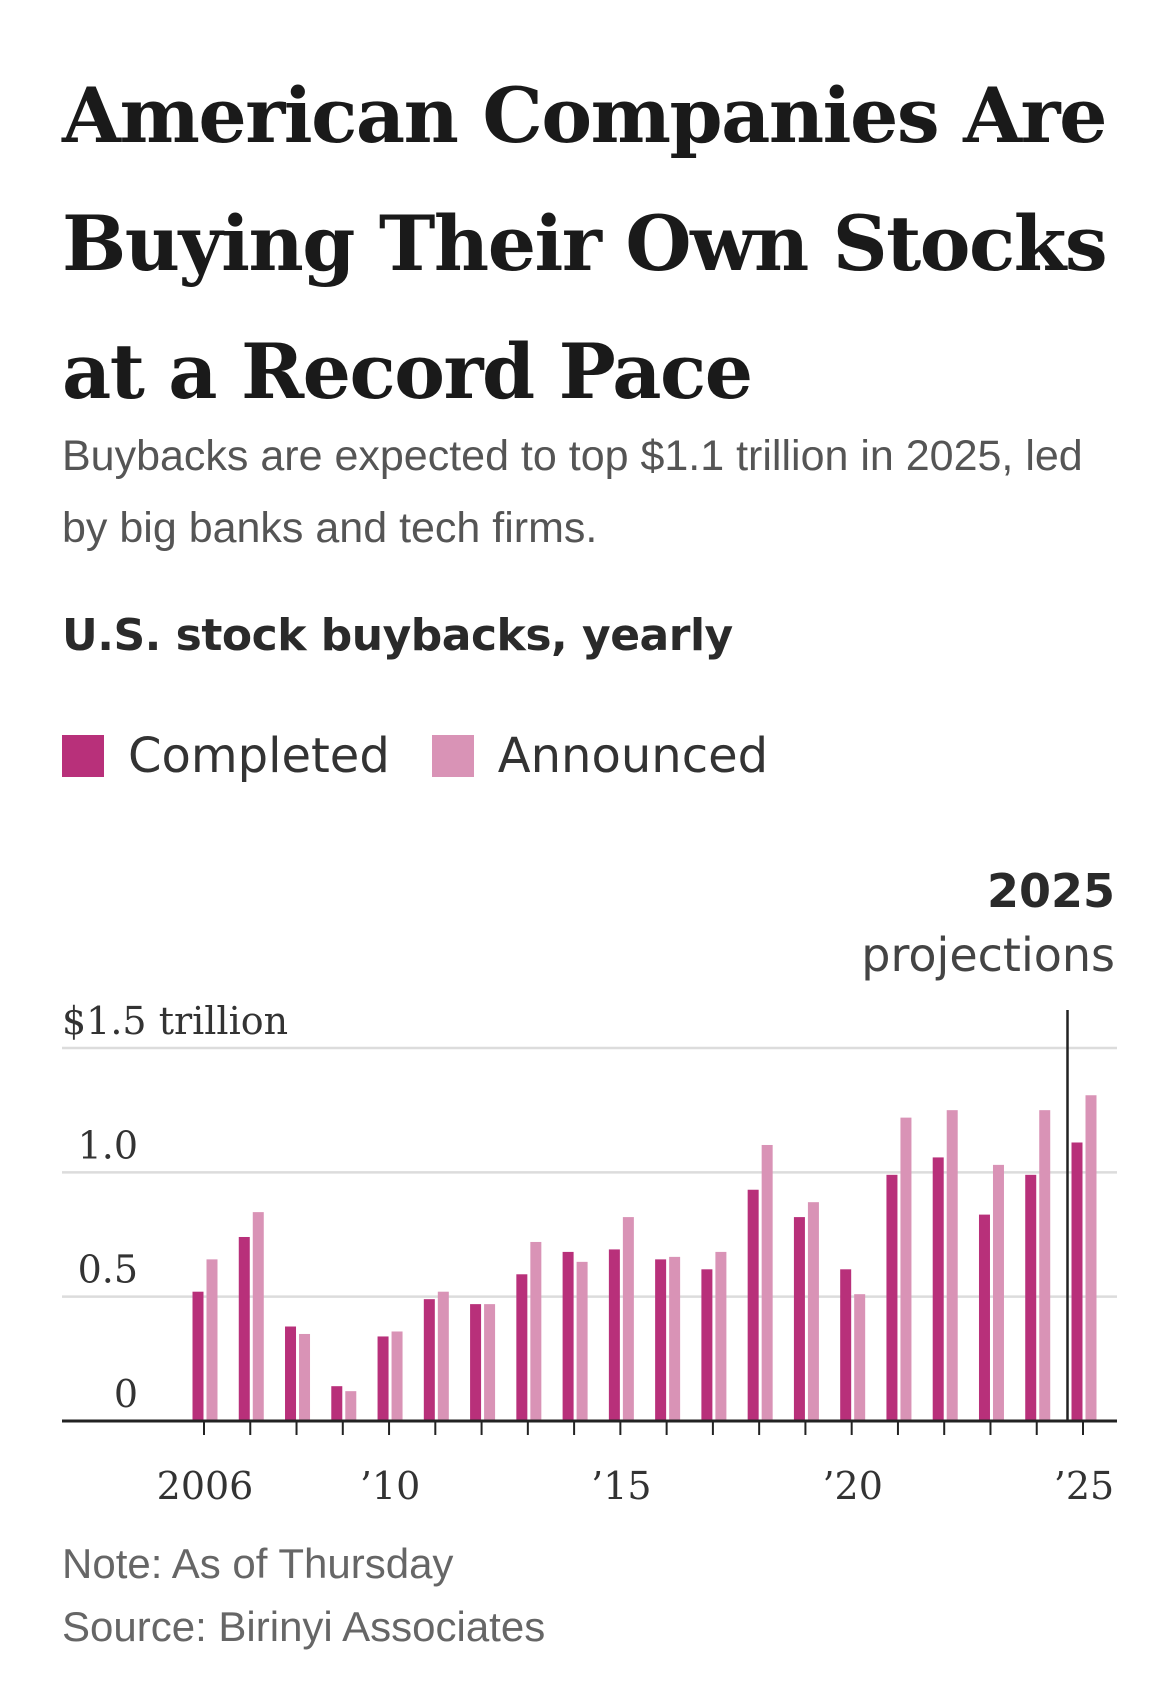 This screenshot has width=1170, height=1685. Describe the element at coordinates (397, 1376) in the screenshot. I see `bar-announced-2010` at that location.